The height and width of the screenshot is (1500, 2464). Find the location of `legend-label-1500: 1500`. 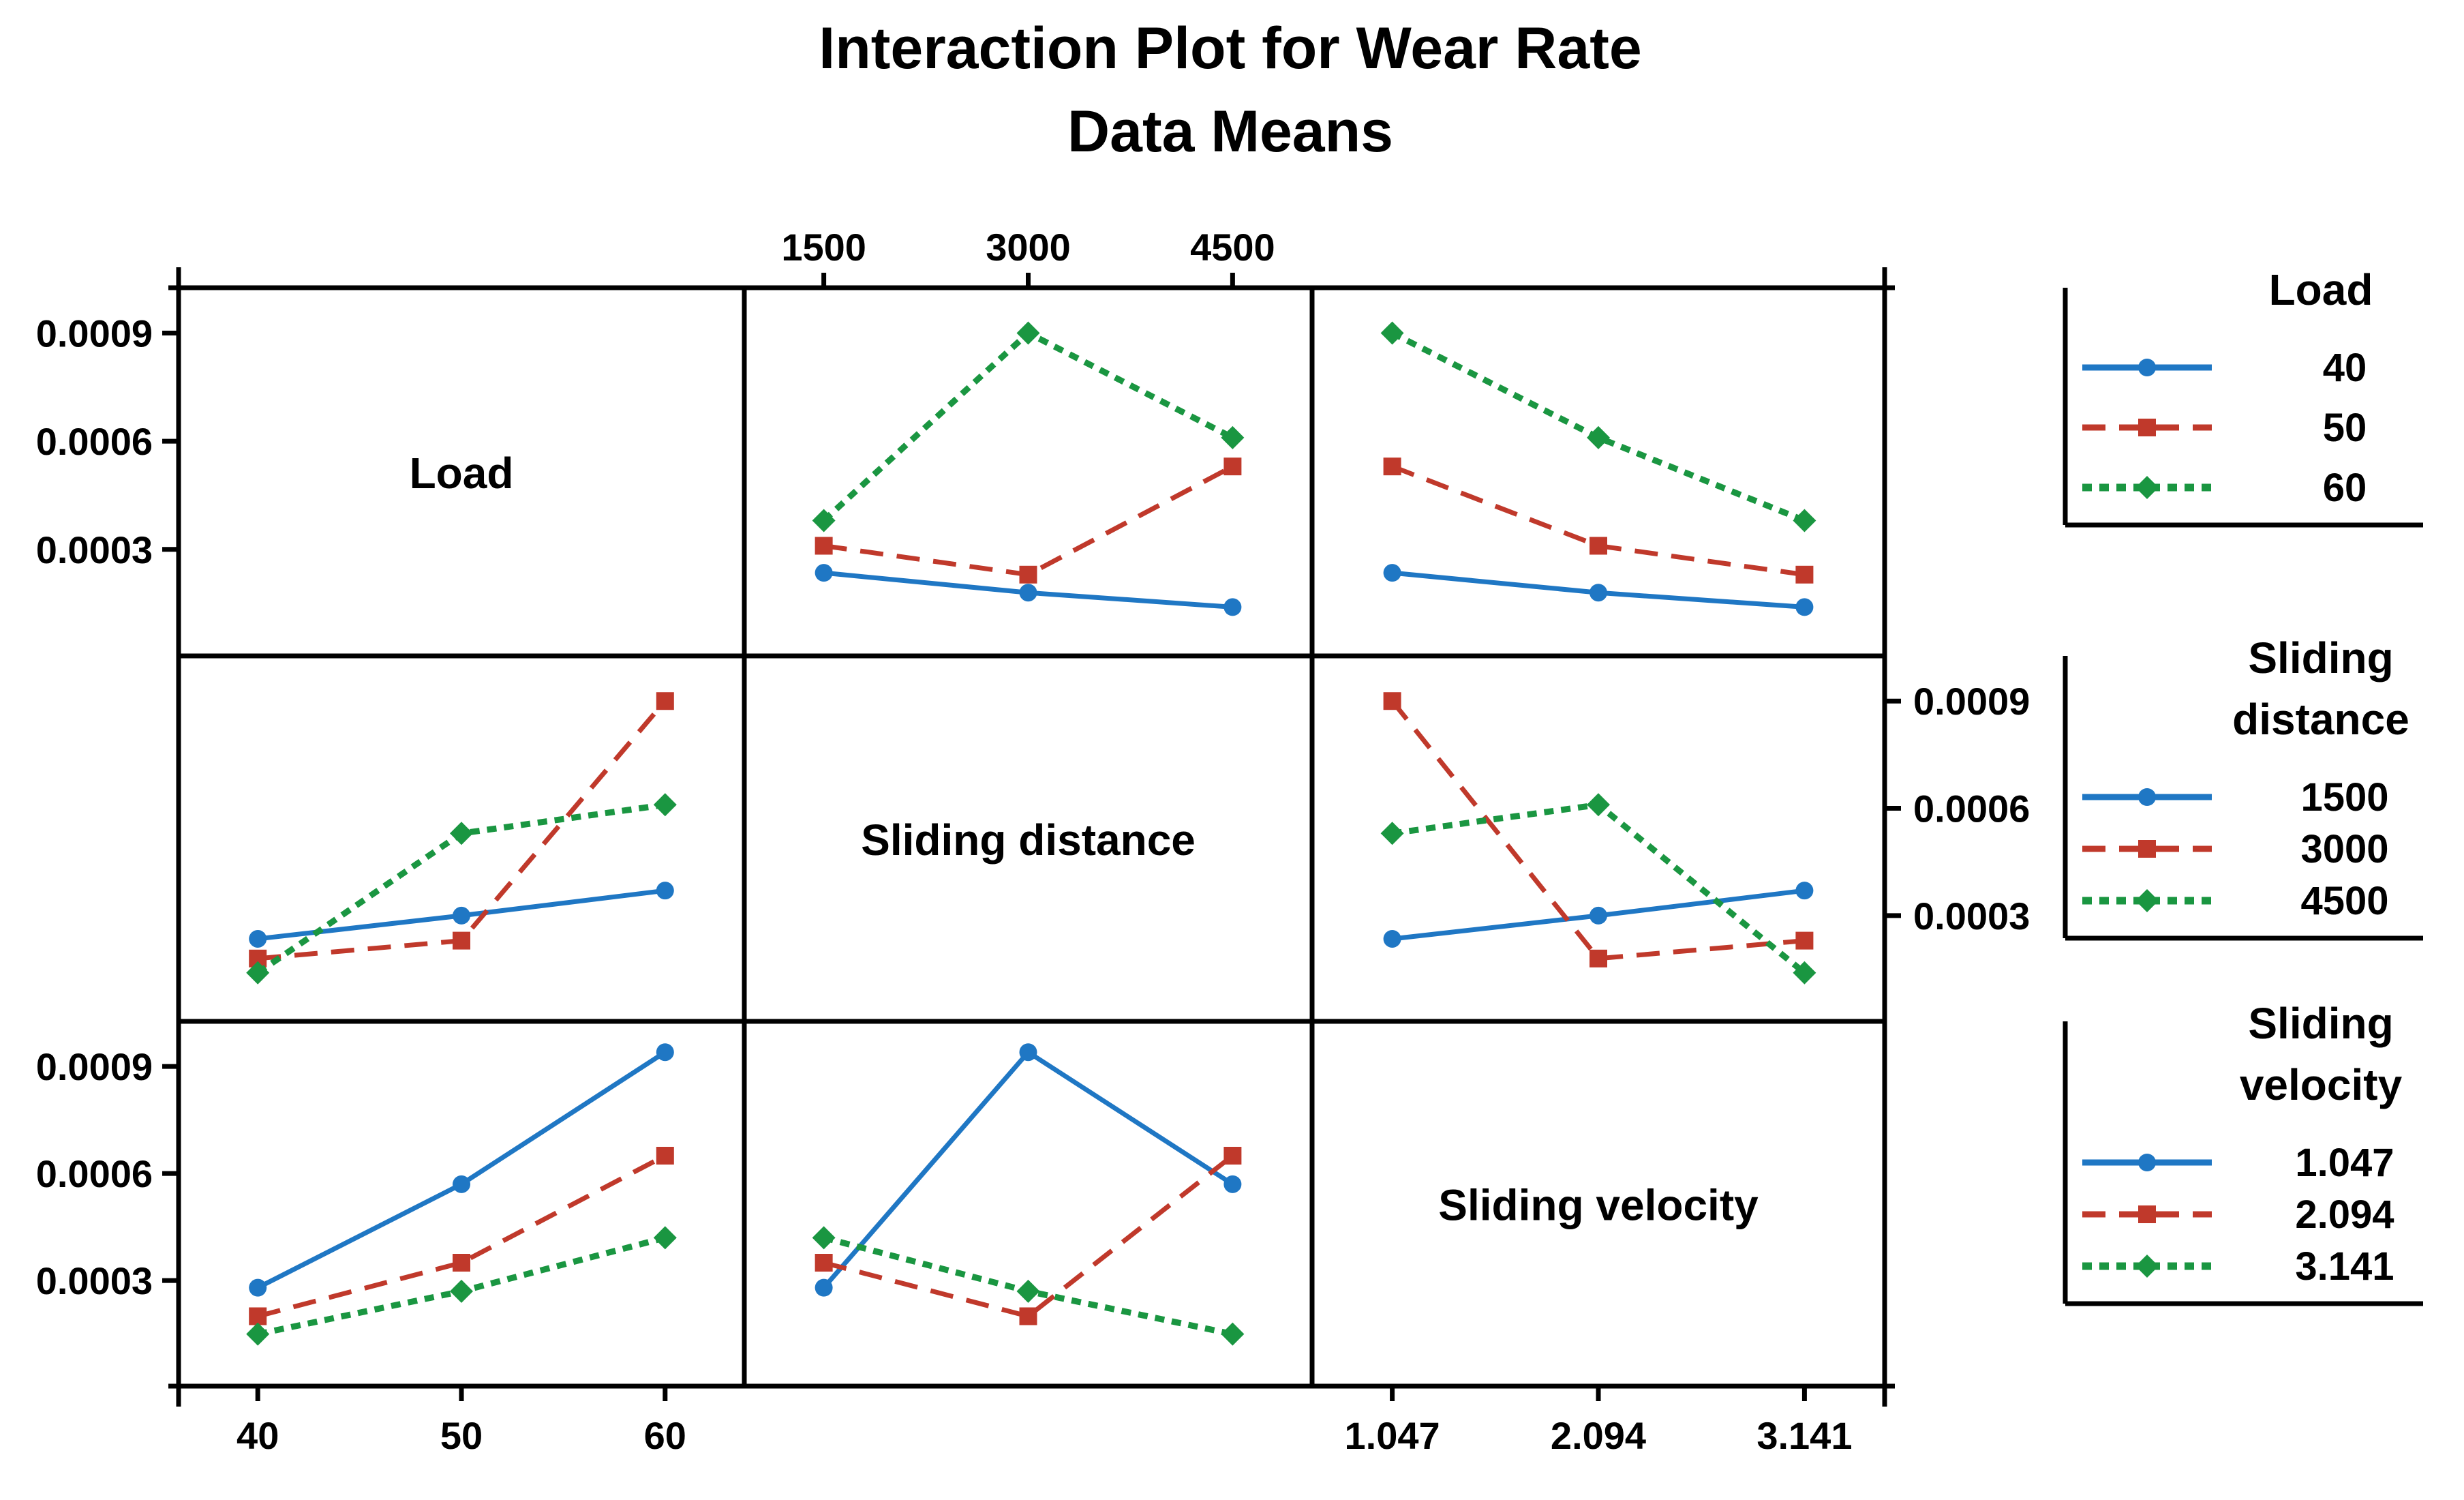

legend-label-1500: 1500 is located at coordinates (2344, 797).